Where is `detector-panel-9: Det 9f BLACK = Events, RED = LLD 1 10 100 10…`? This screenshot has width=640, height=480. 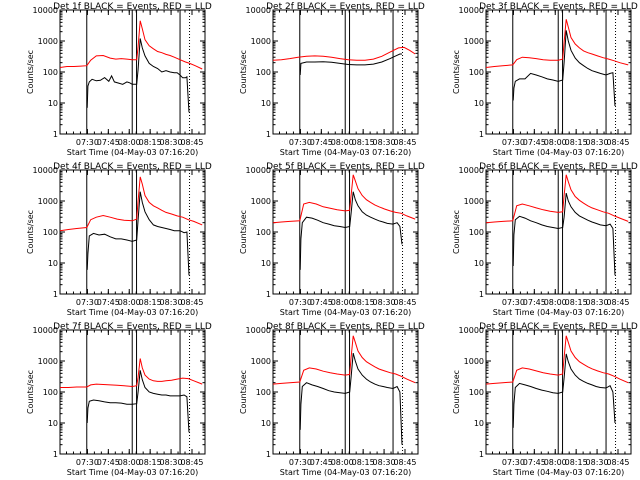 detector-panel-9: Det 9f BLACK = Events, RED = LLD 1 10 100 10… is located at coordinates (545, 399).